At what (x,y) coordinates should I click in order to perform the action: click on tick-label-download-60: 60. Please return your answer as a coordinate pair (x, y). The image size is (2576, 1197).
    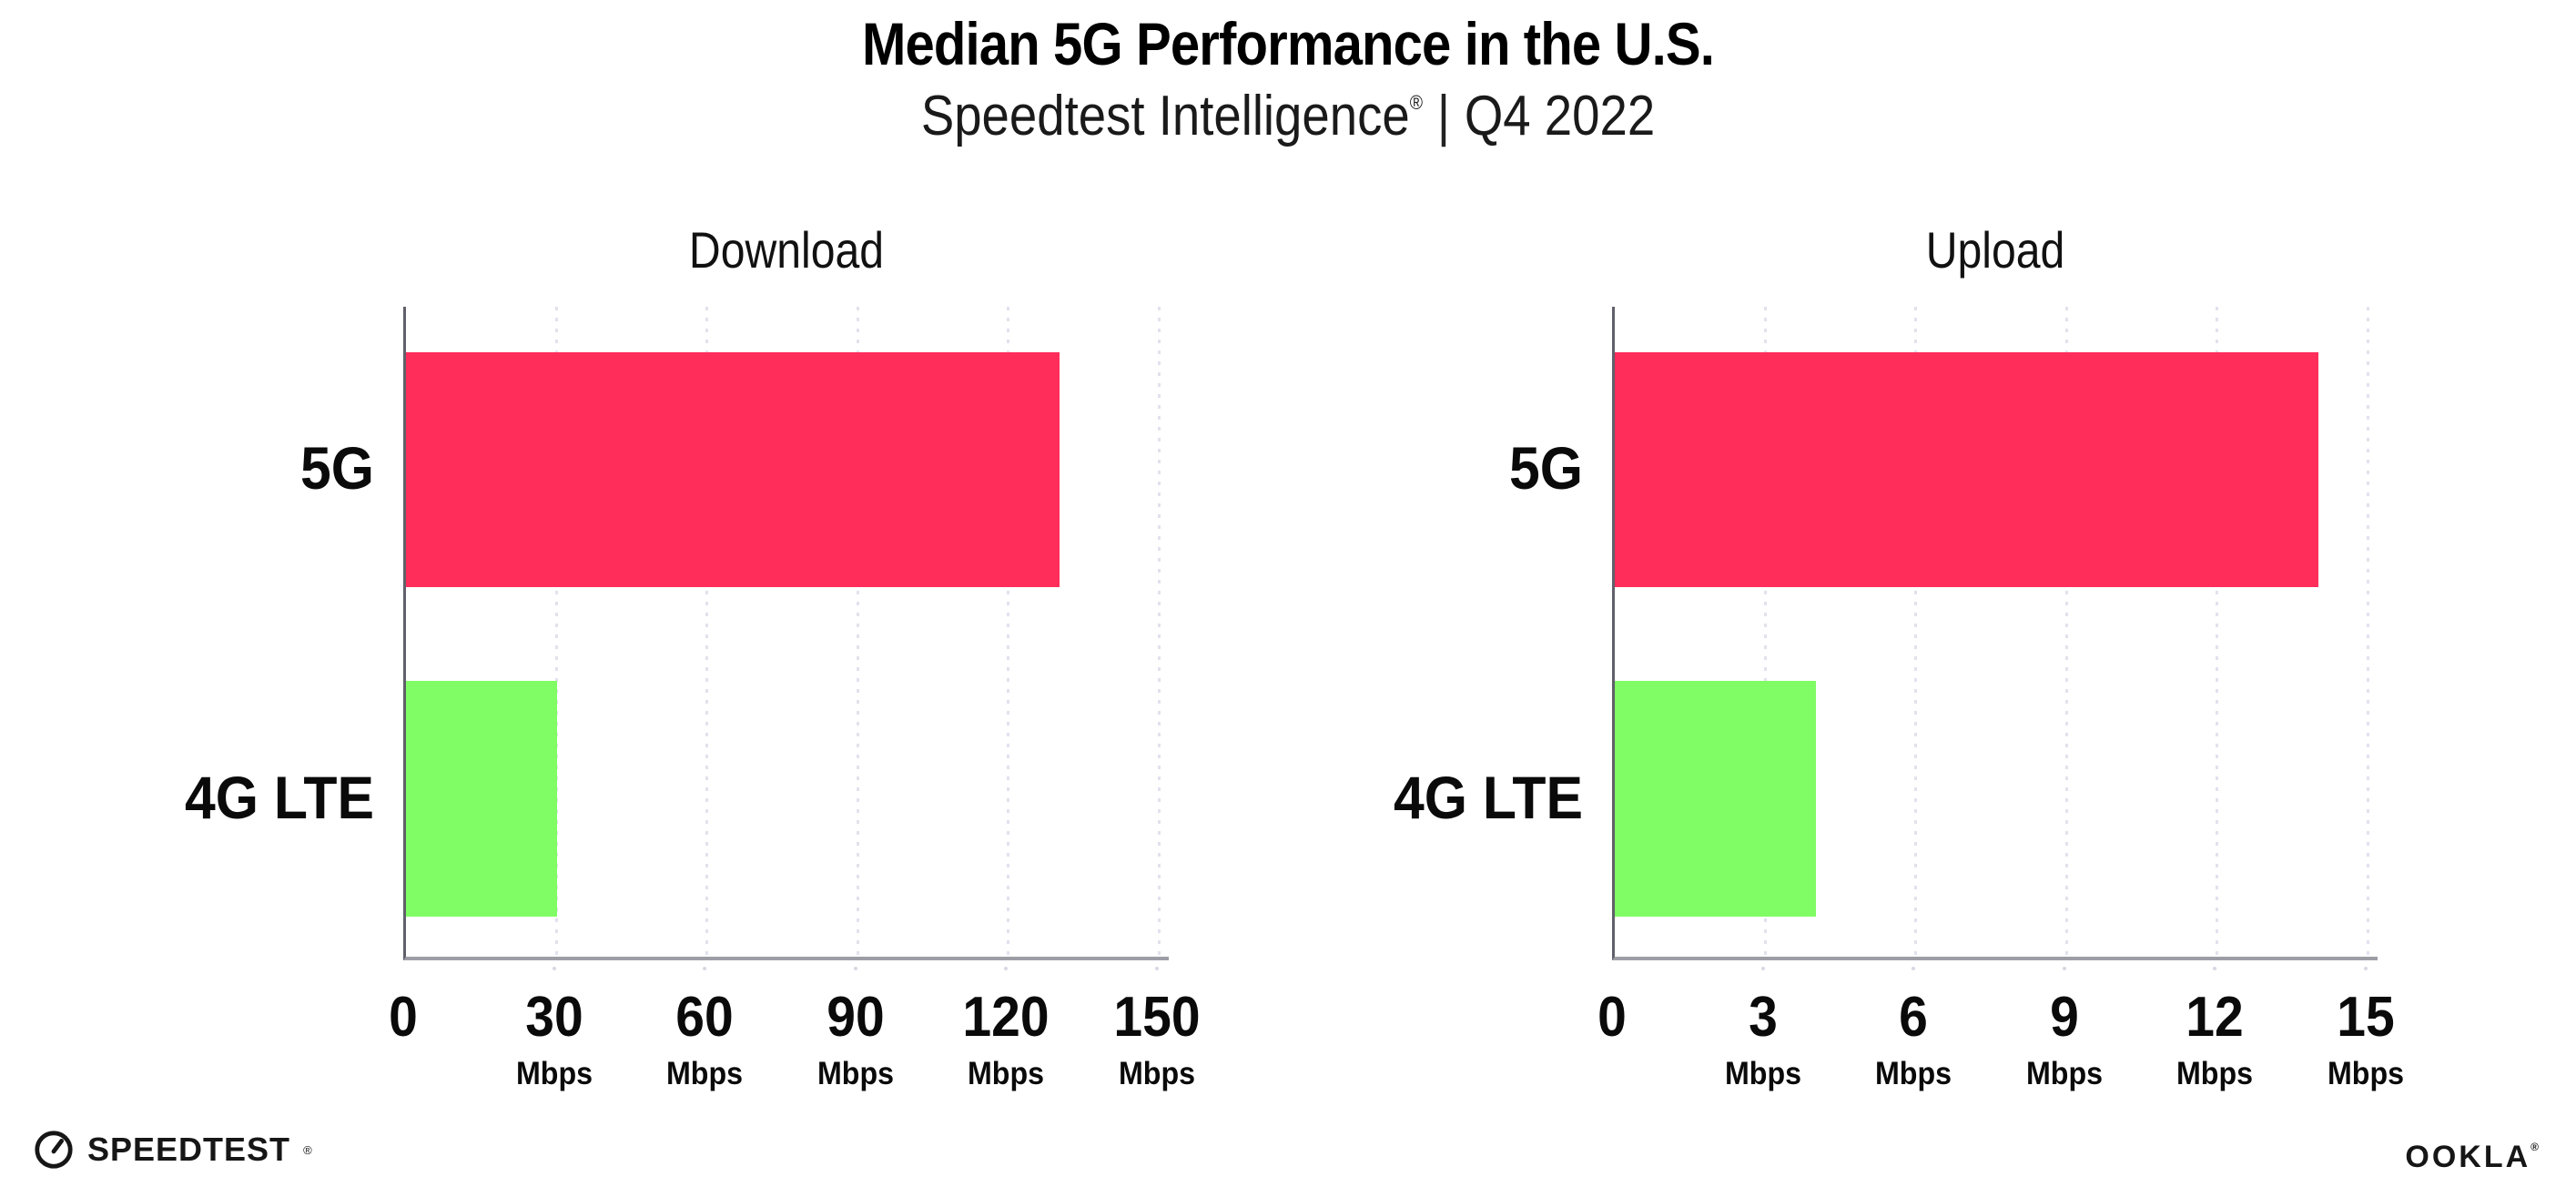
    Looking at the image, I should click on (704, 1018).